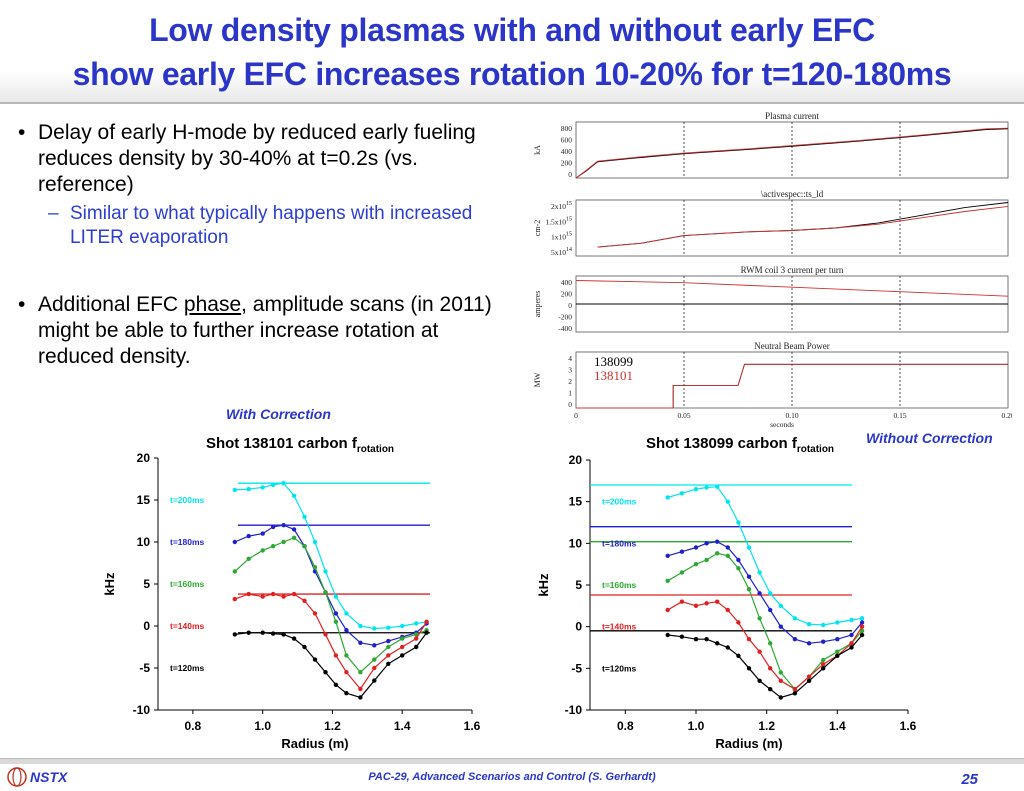  Describe the element at coordinates (837, 726) in the screenshot. I see `rot-xtick-label: 1.4` at that location.